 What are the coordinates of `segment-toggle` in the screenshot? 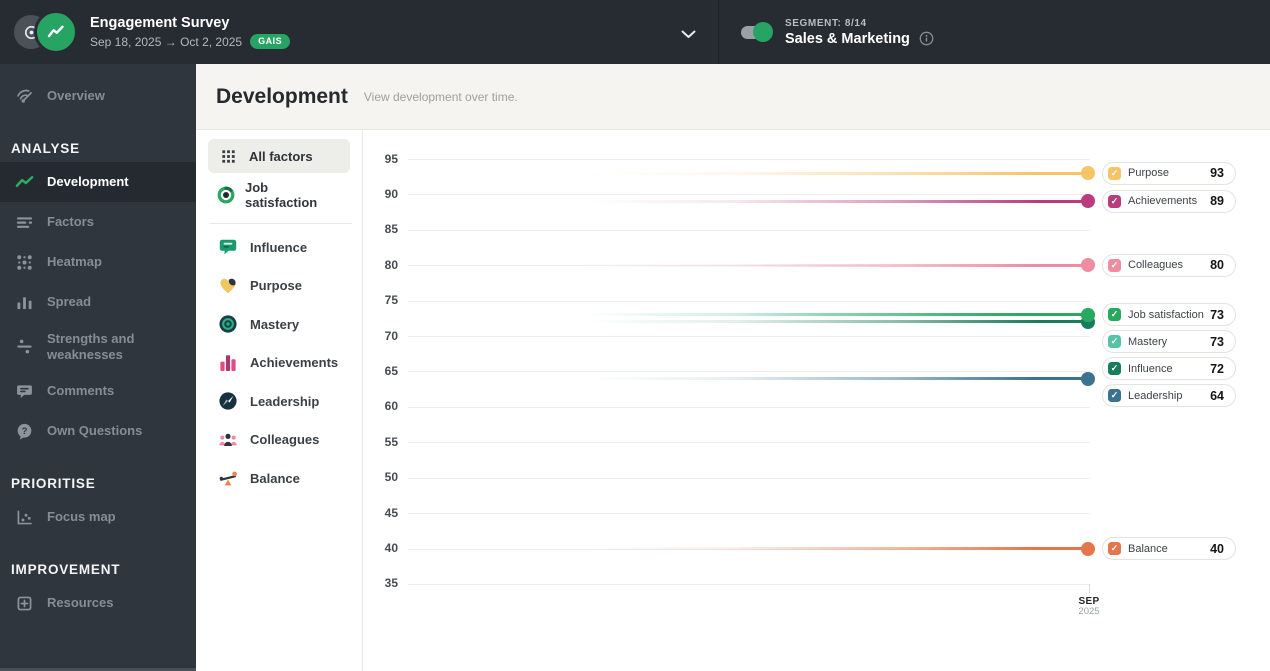 It's located at (757, 32).